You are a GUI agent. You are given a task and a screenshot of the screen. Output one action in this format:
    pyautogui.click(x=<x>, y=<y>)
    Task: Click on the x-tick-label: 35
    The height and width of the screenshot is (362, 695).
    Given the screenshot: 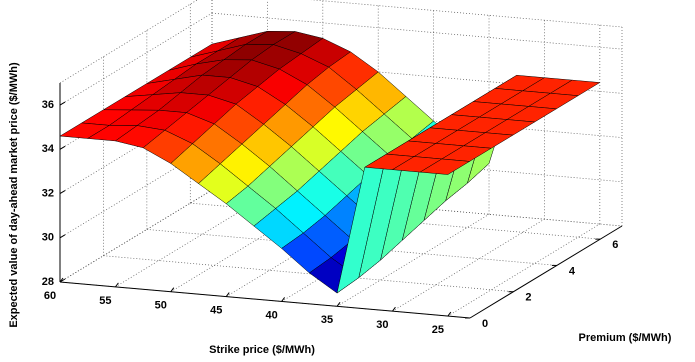 What is the action you would take?
    pyautogui.click(x=327, y=320)
    